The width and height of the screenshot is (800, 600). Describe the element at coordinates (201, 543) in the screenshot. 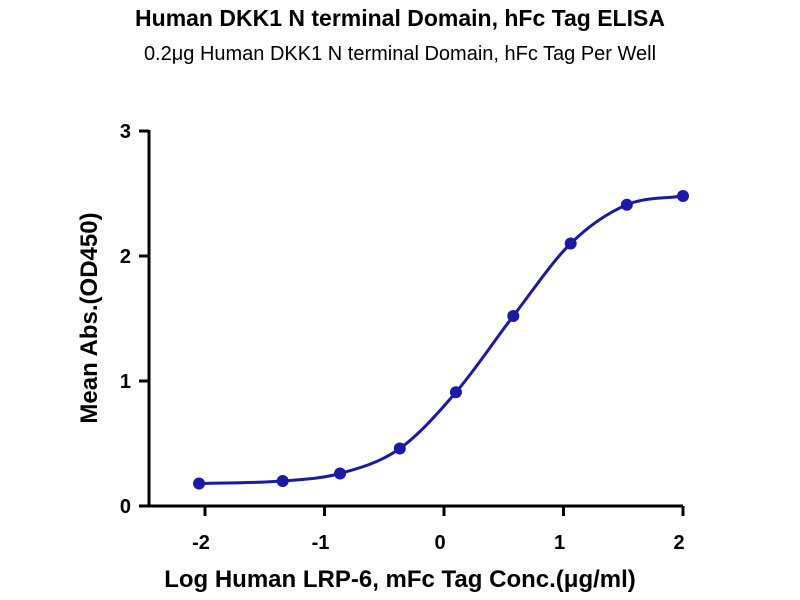

I see `x-tick-label: -2` at that location.